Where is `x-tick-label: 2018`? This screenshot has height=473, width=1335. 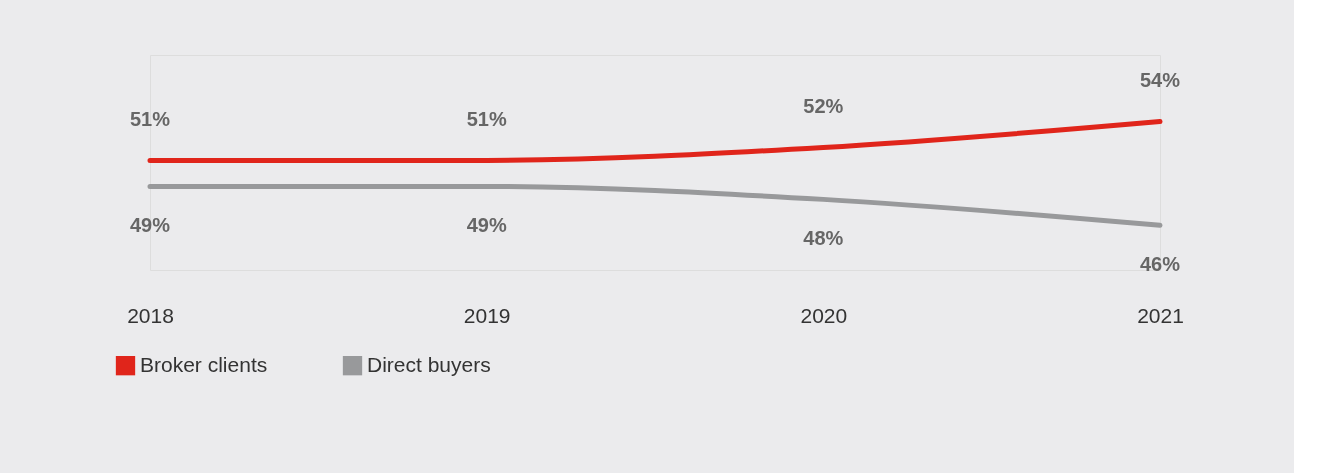 x-tick-label: 2018 is located at coordinates (150, 315).